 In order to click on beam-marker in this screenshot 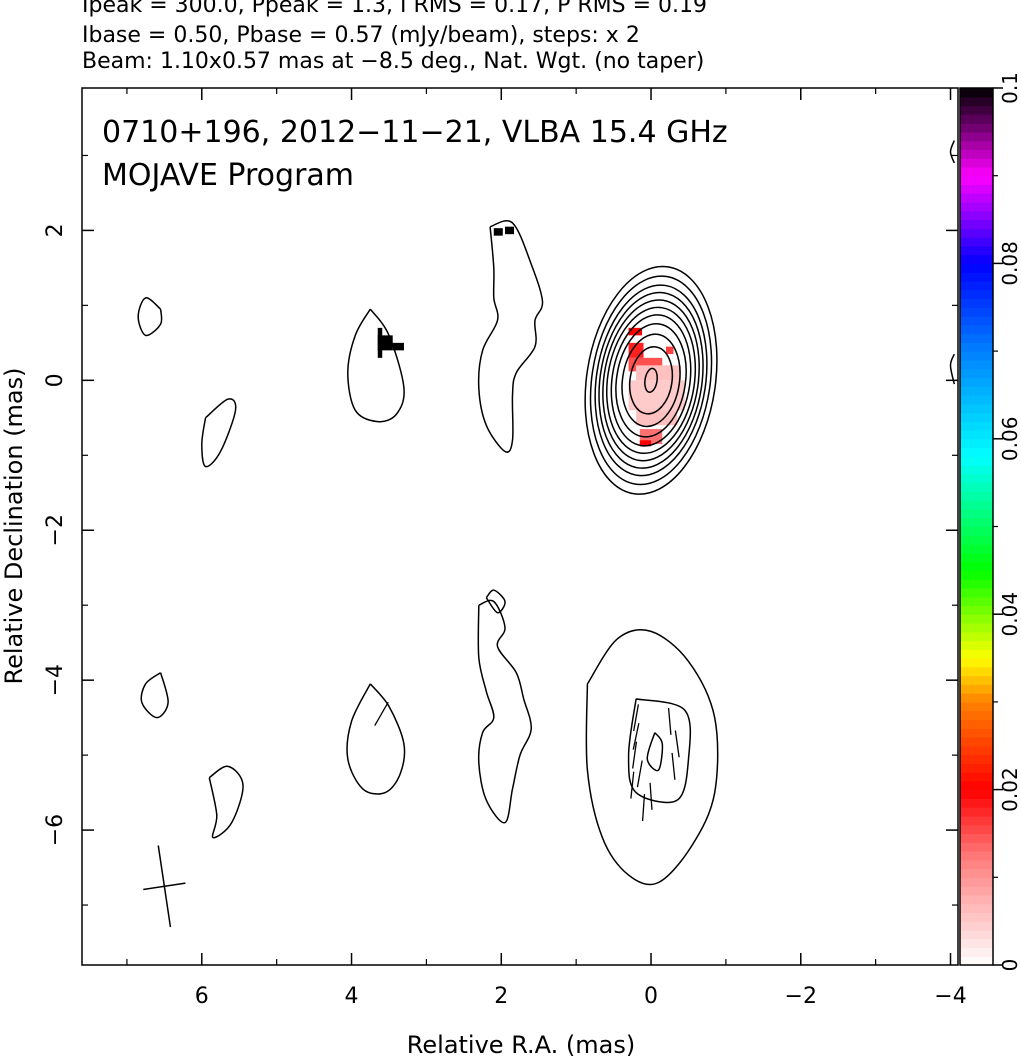, I will do `click(164, 886)`.